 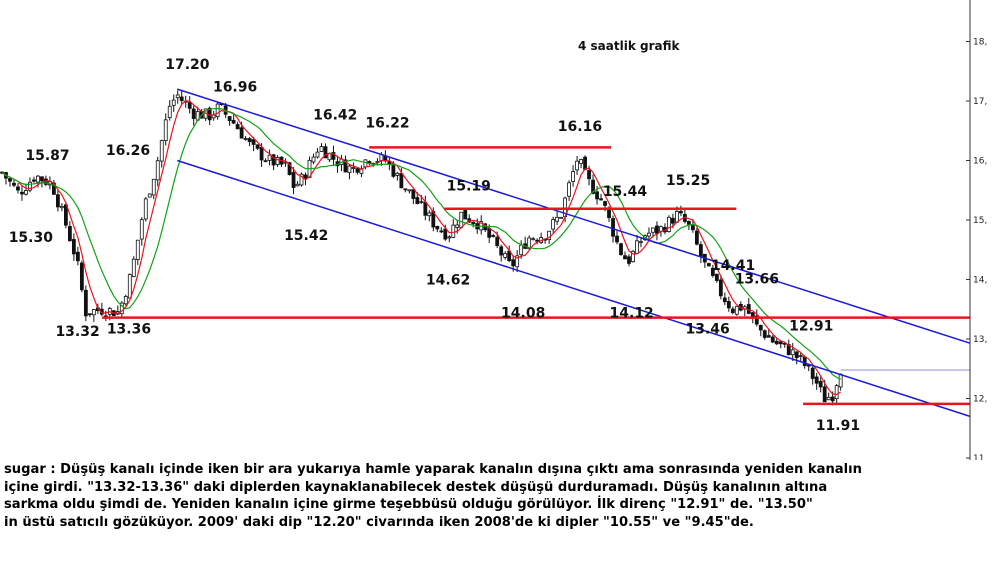 What do you see at coordinates (469, 187) in the screenshot?
I see `price-annotation-label: 15.19` at bounding box center [469, 187].